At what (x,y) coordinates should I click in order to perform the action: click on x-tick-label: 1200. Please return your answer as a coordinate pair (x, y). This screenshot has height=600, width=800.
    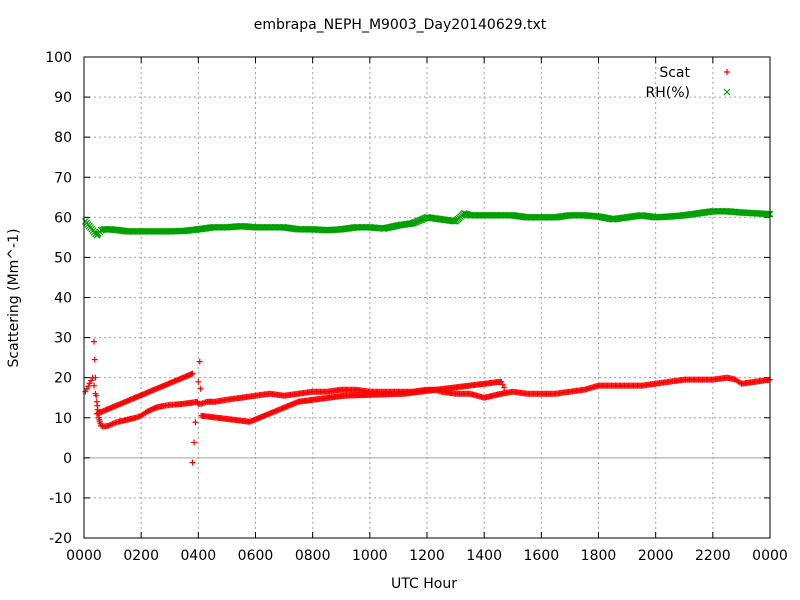
    Looking at the image, I should click on (427, 556).